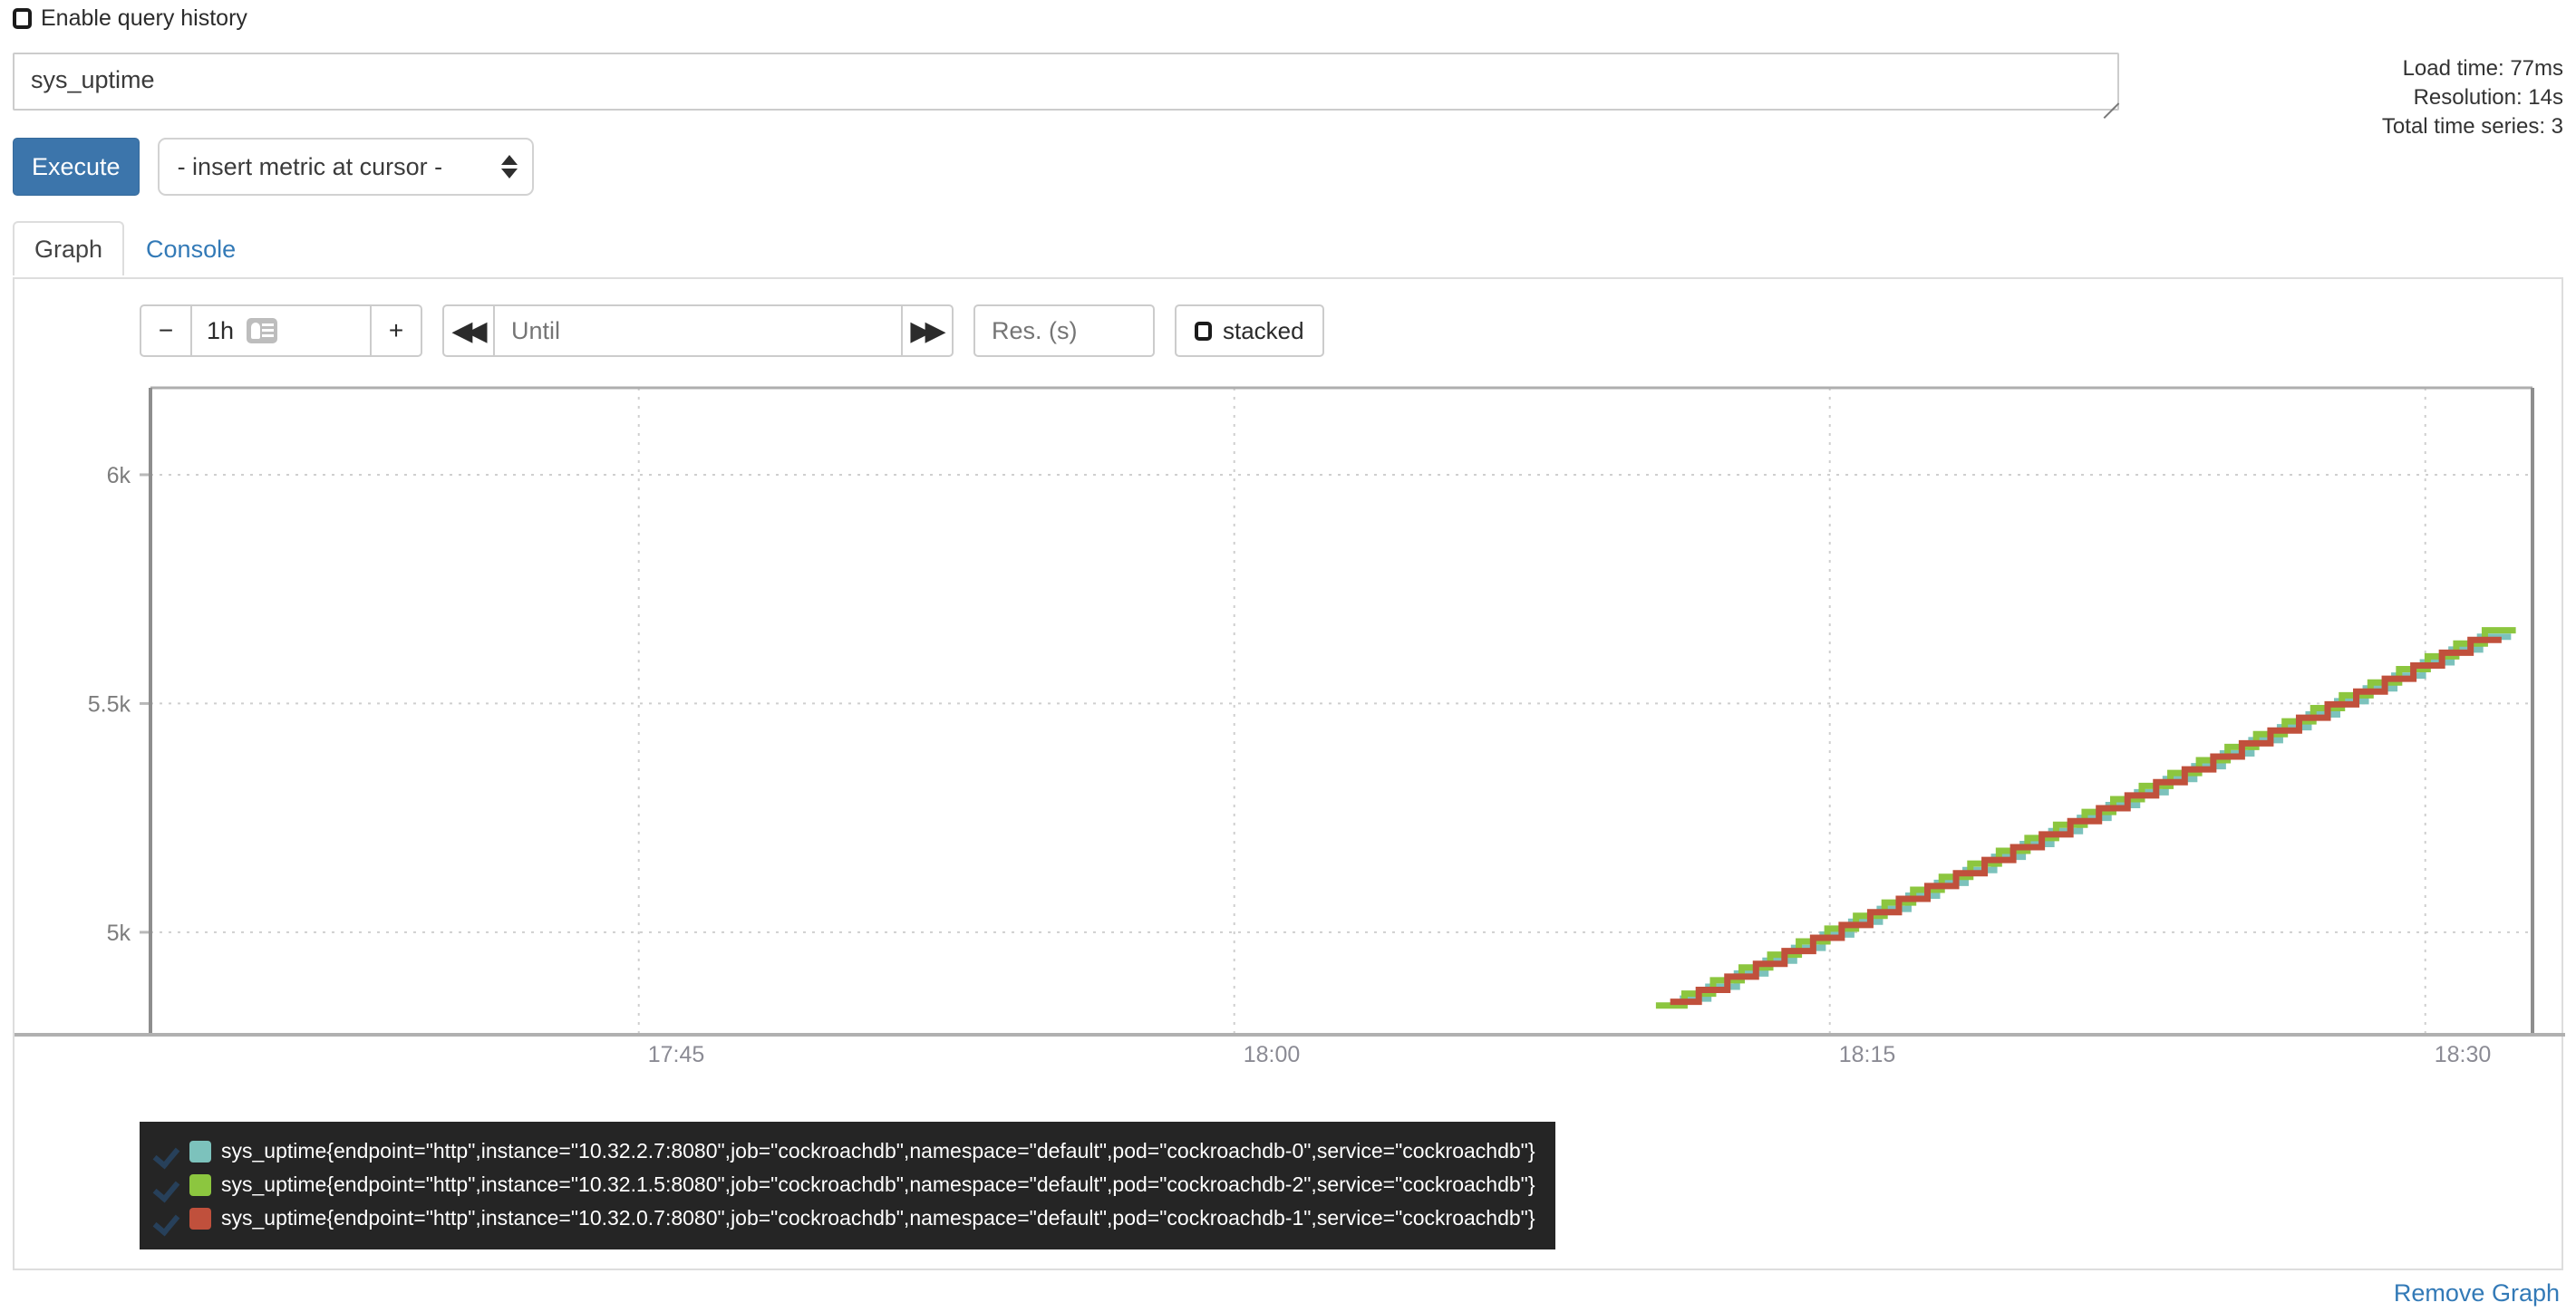  I want to click on enable-query-history-label: Enable query history, so click(144, 18).